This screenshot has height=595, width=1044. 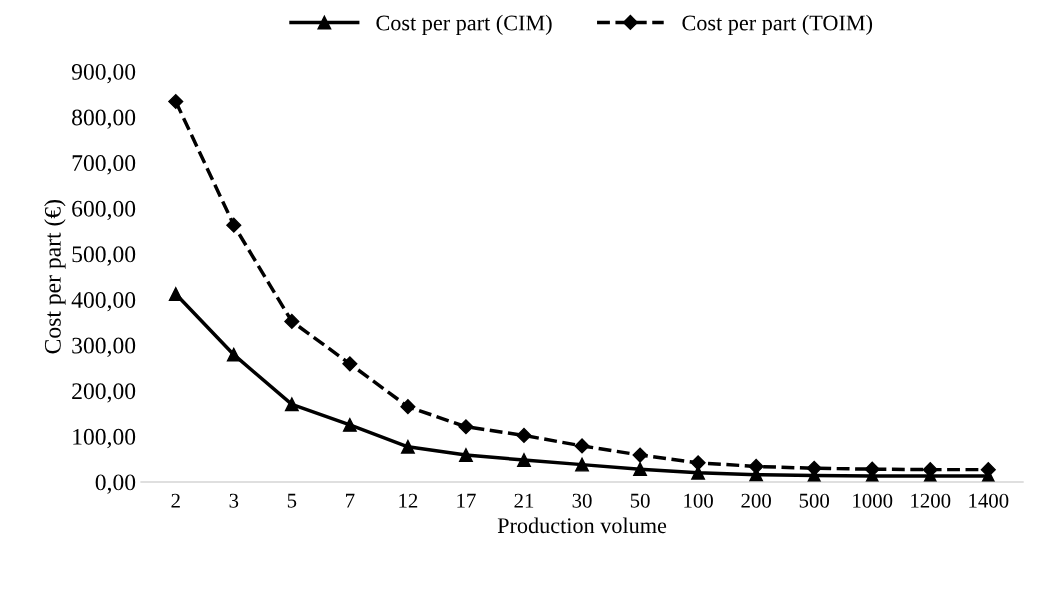 What do you see at coordinates (104, 347) in the screenshot?
I see `y-tick-label: 300,00` at bounding box center [104, 347].